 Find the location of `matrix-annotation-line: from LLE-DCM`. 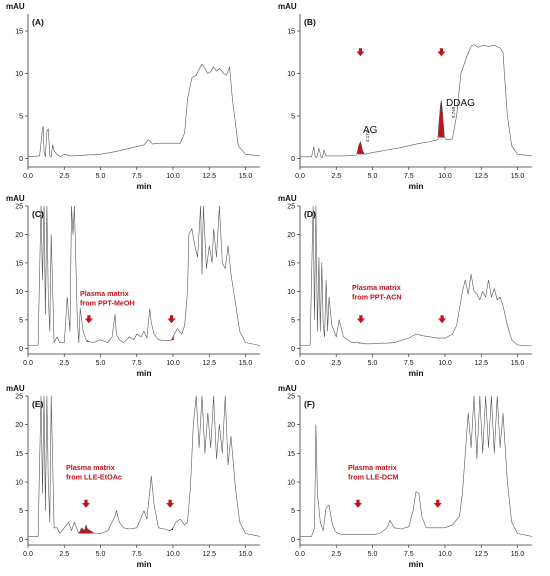

matrix-annotation-line: from LLE-DCM is located at coordinates (373, 477).